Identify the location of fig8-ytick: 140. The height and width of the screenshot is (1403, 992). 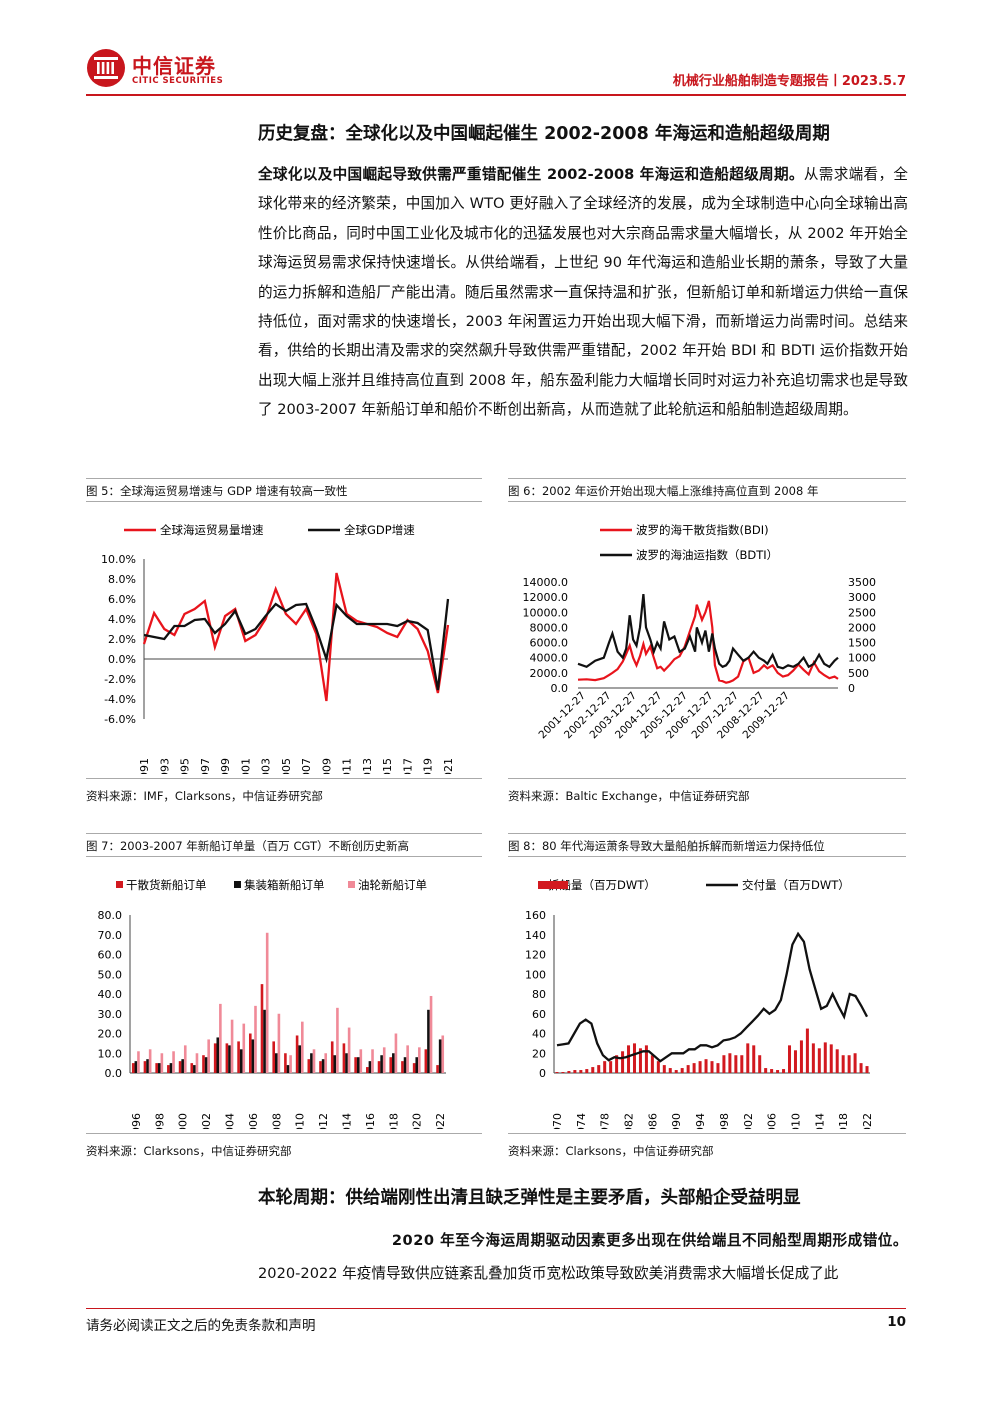
(535, 935).